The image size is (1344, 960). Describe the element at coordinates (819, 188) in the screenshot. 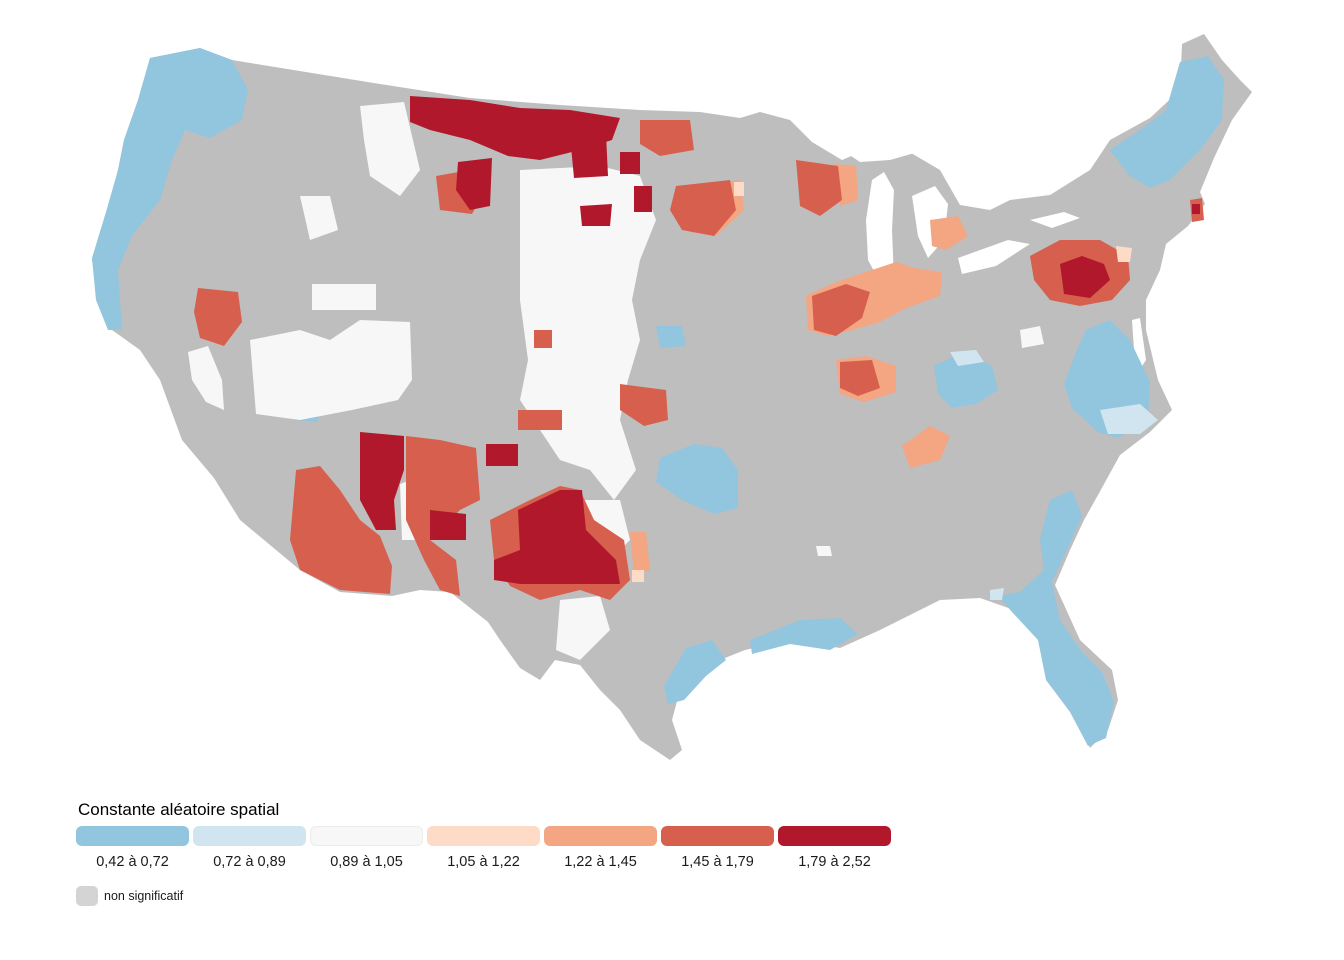

I see `wisconsin-region` at that location.